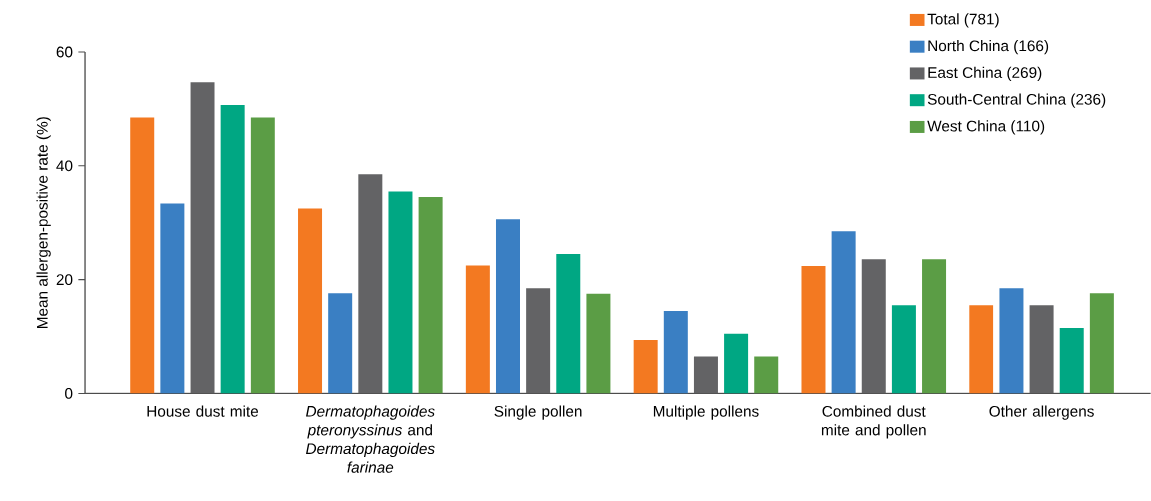  I want to click on y-tick-label: 60, so click(64, 52).